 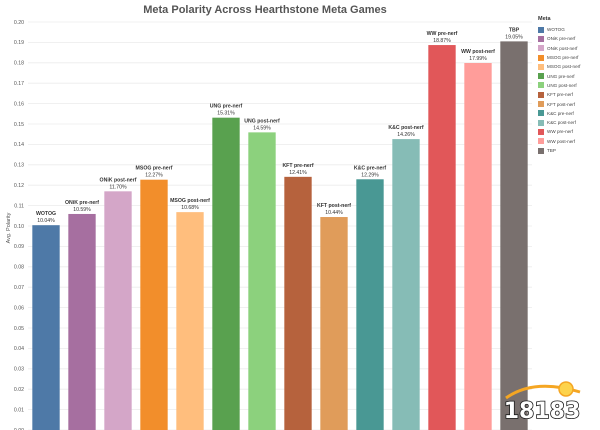 What do you see at coordinates (334, 206) in the screenshot?
I see `bar-category-label: KFT post-nerf` at bounding box center [334, 206].